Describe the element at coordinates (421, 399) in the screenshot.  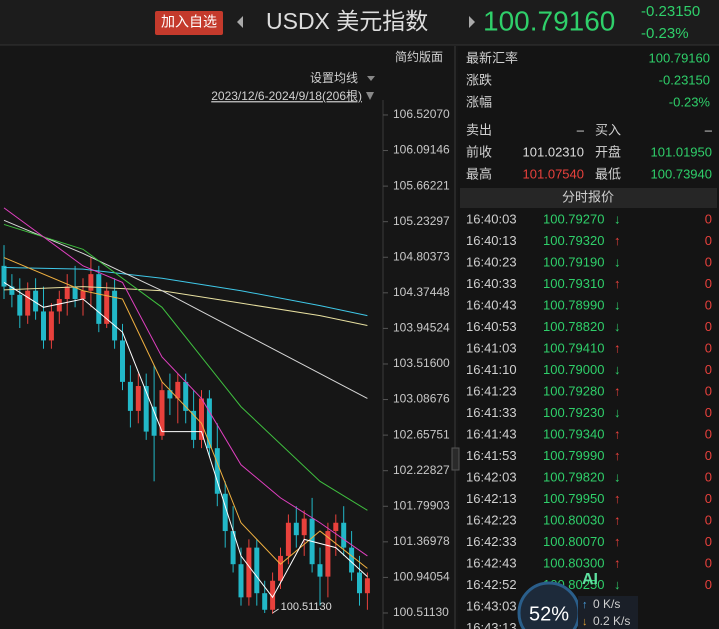
I see `y-tick-label: 103.08676` at that location.